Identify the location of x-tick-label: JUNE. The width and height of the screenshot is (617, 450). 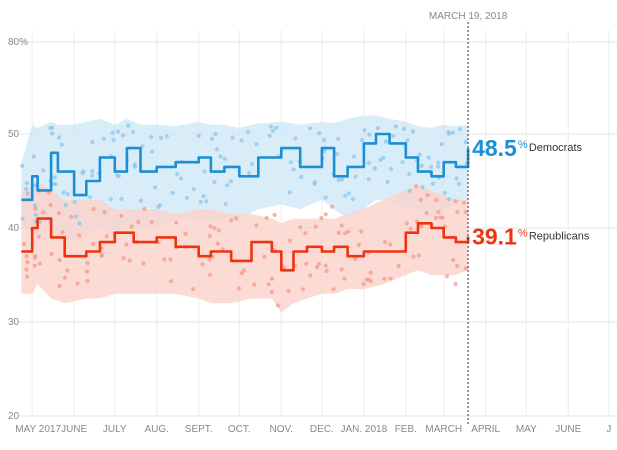
(74, 429).